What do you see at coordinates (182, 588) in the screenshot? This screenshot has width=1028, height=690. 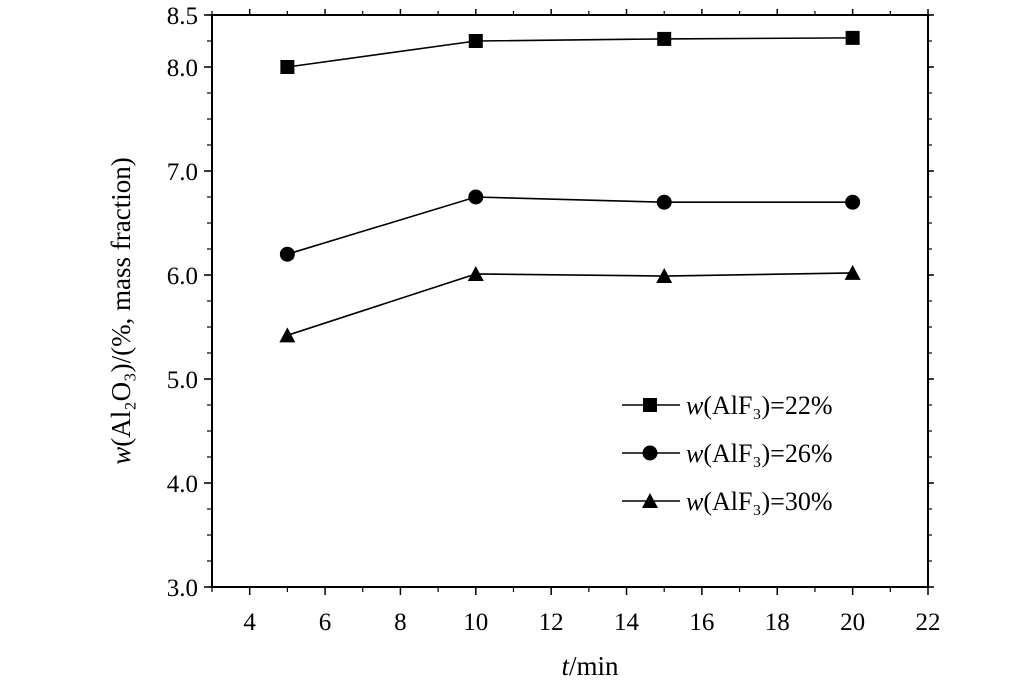 I see `y-tick-label: 3.0` at bounding box center [182, 588].